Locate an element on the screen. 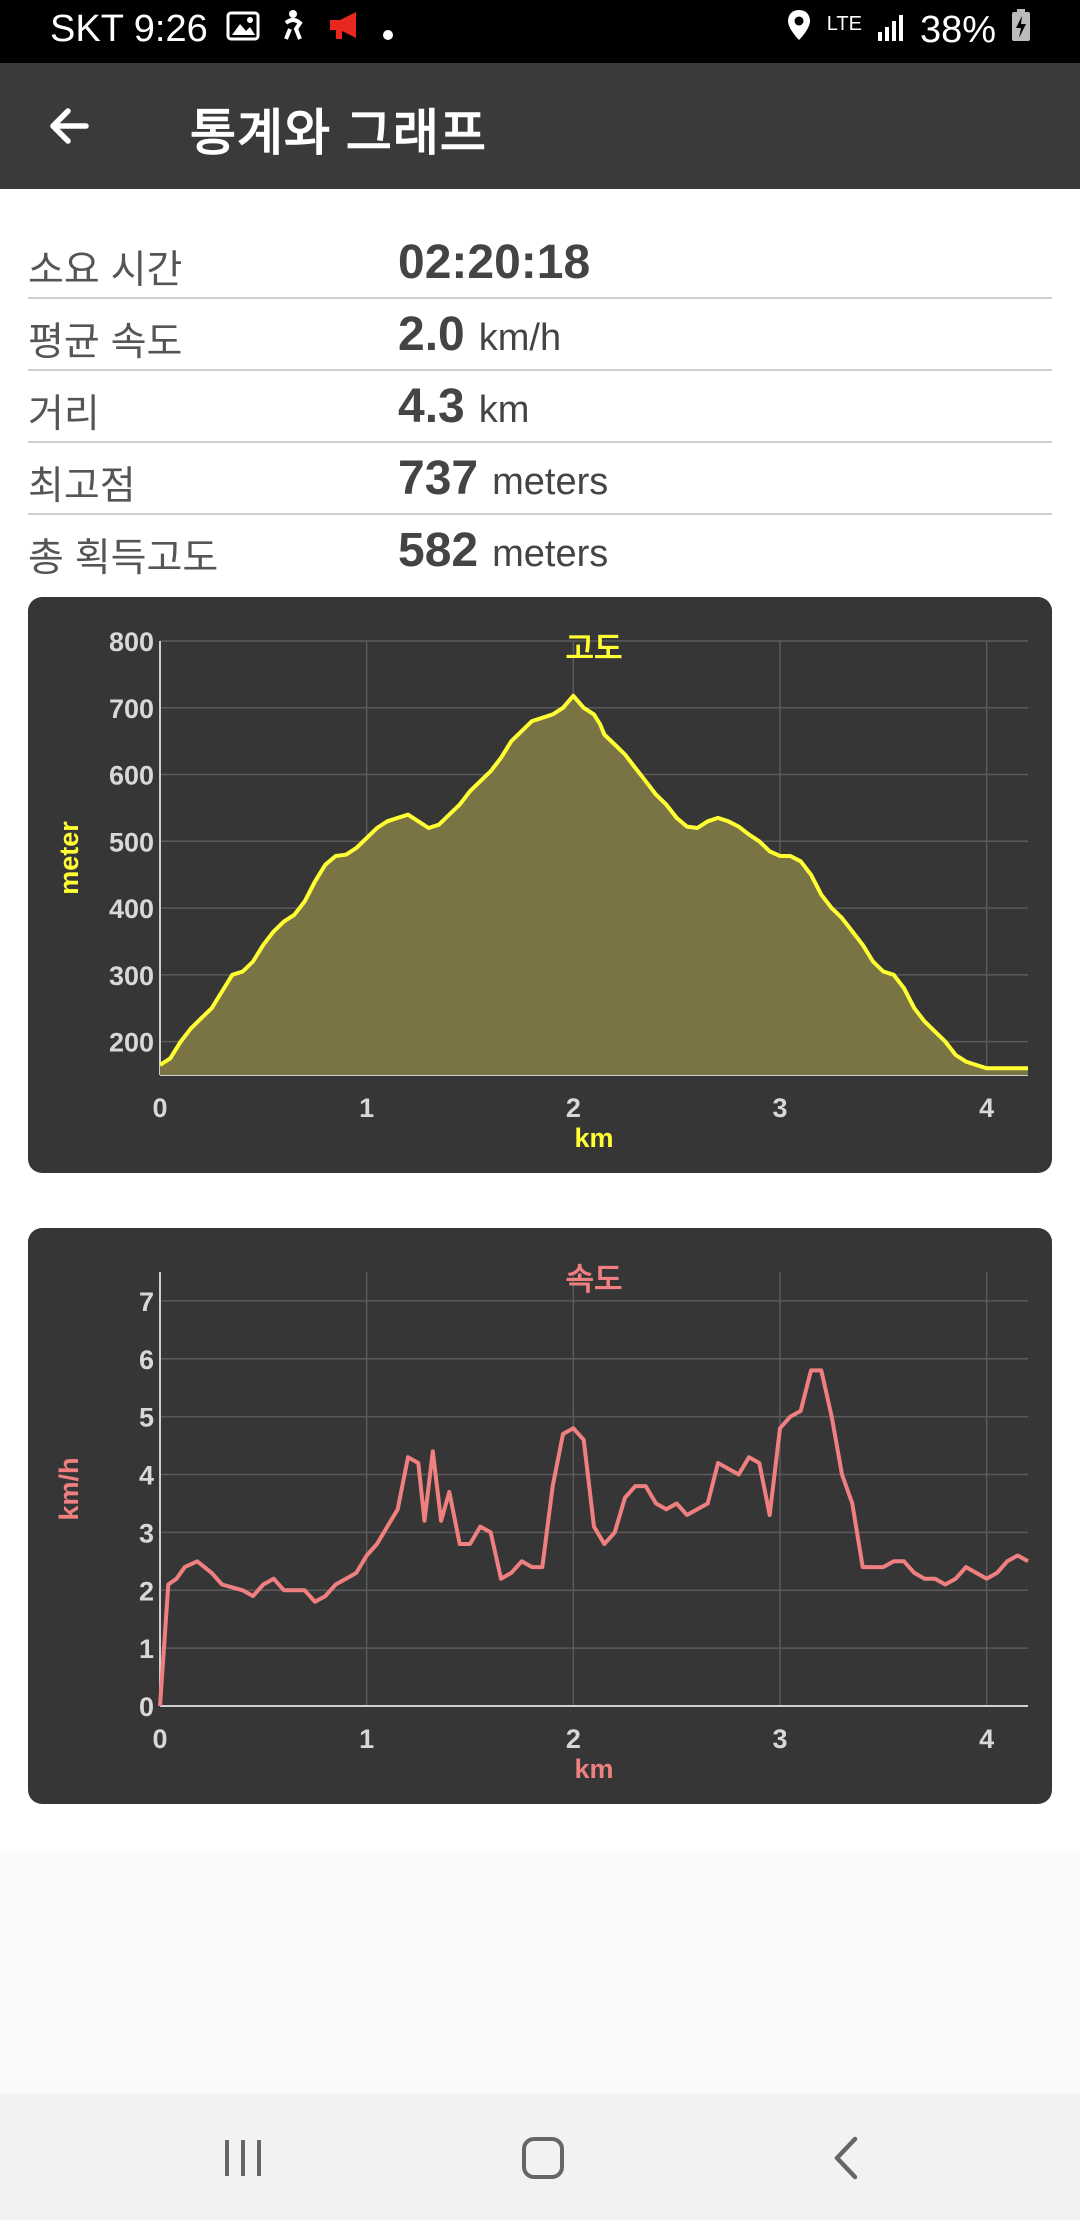  stat-unit: km/h is located at coordinates (520, 338).